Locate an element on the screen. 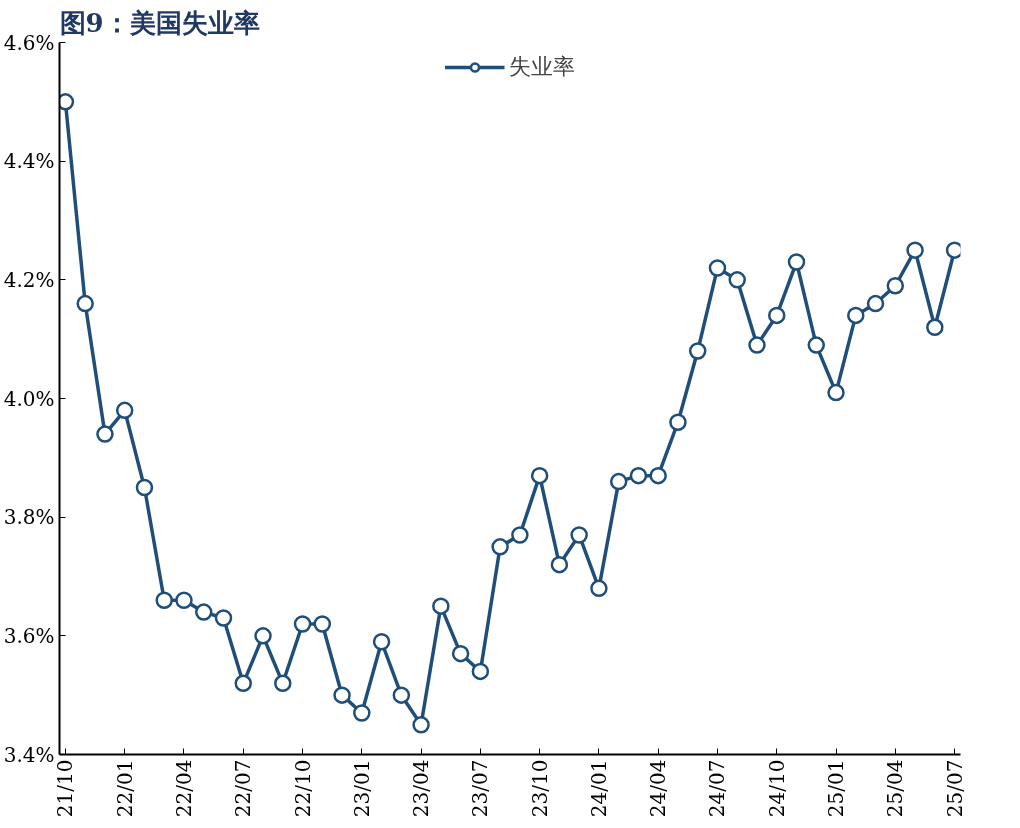  x-tick-label: 24/01 is located at coordinates (598, 788).